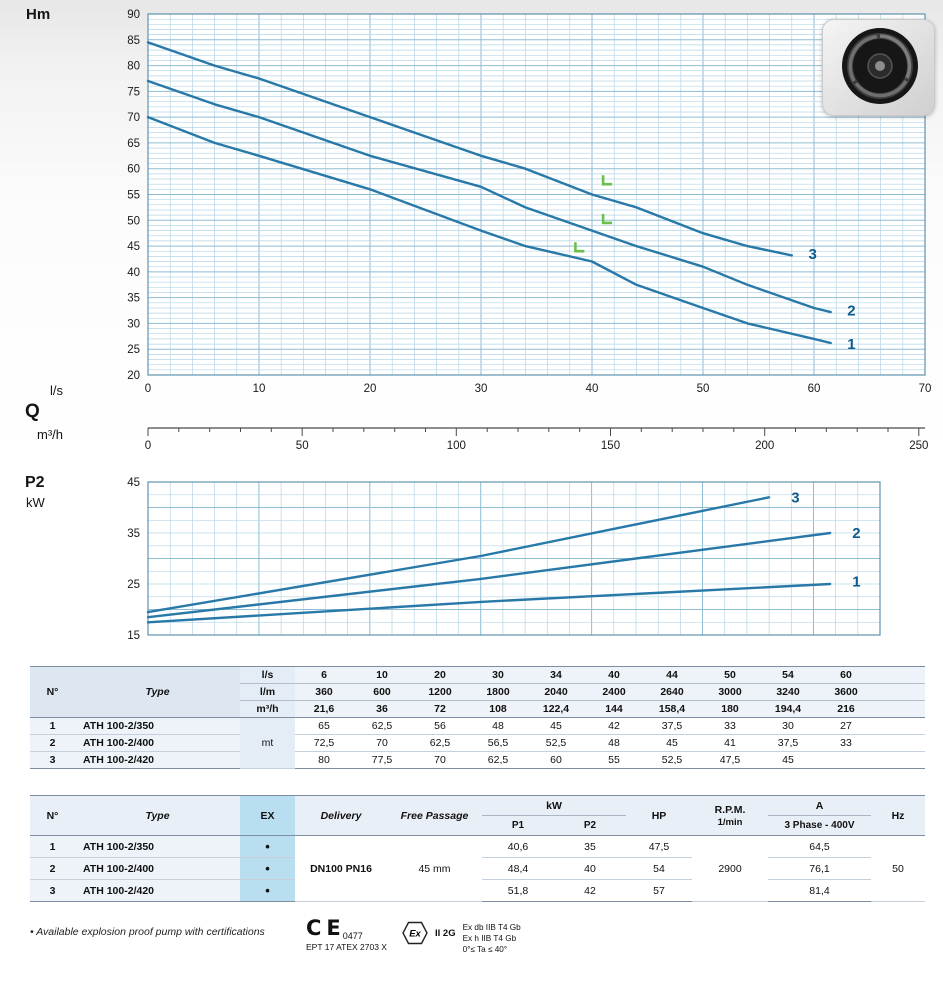 The height and width of the screenshot is (1000, 943). What do you see at coordinates (133, 376) in the screenshot?
I see `svg-text: 20` at bounding box center [133, 376].